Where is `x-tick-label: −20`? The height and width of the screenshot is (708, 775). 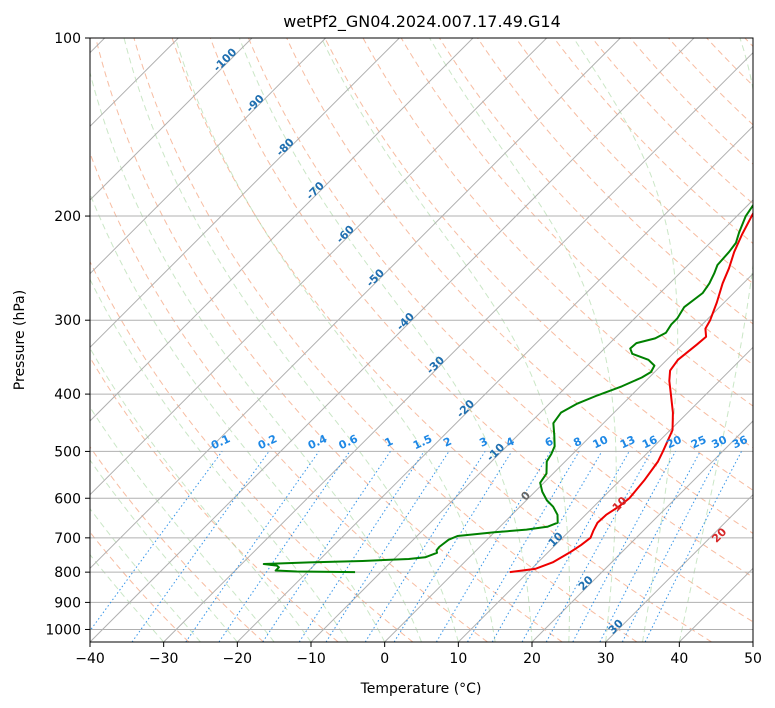
x-tick-label: −20 is located at coordinates (238, 659).